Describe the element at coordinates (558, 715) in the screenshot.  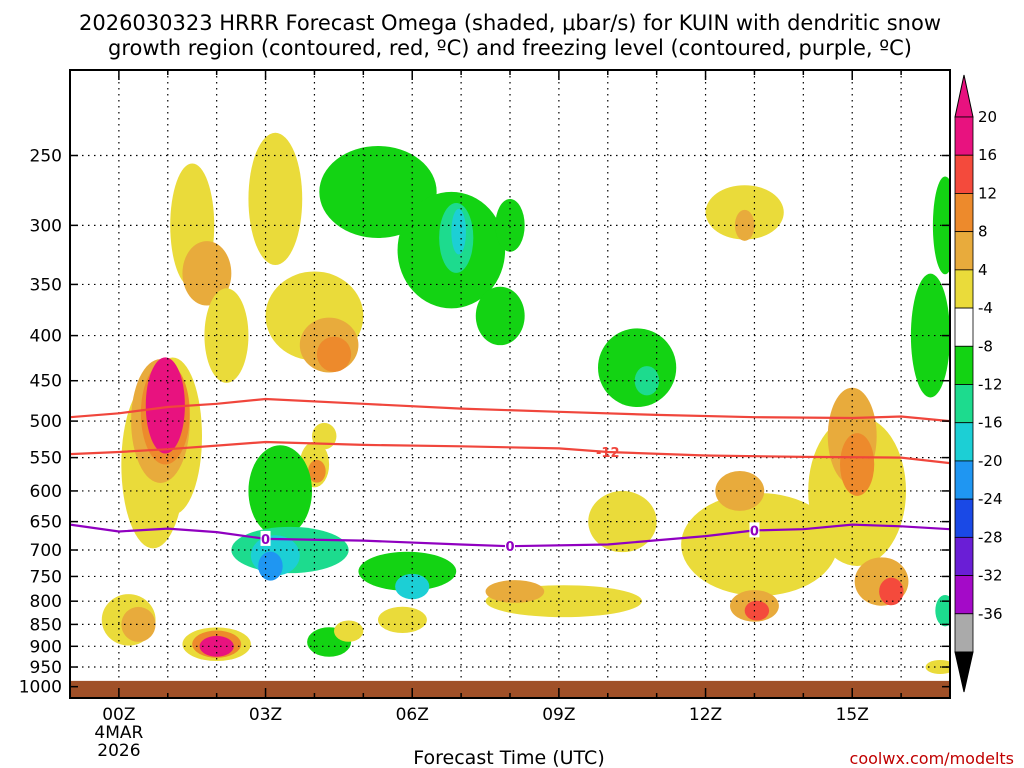
I see `x-tick-label: 09Z` at that location.